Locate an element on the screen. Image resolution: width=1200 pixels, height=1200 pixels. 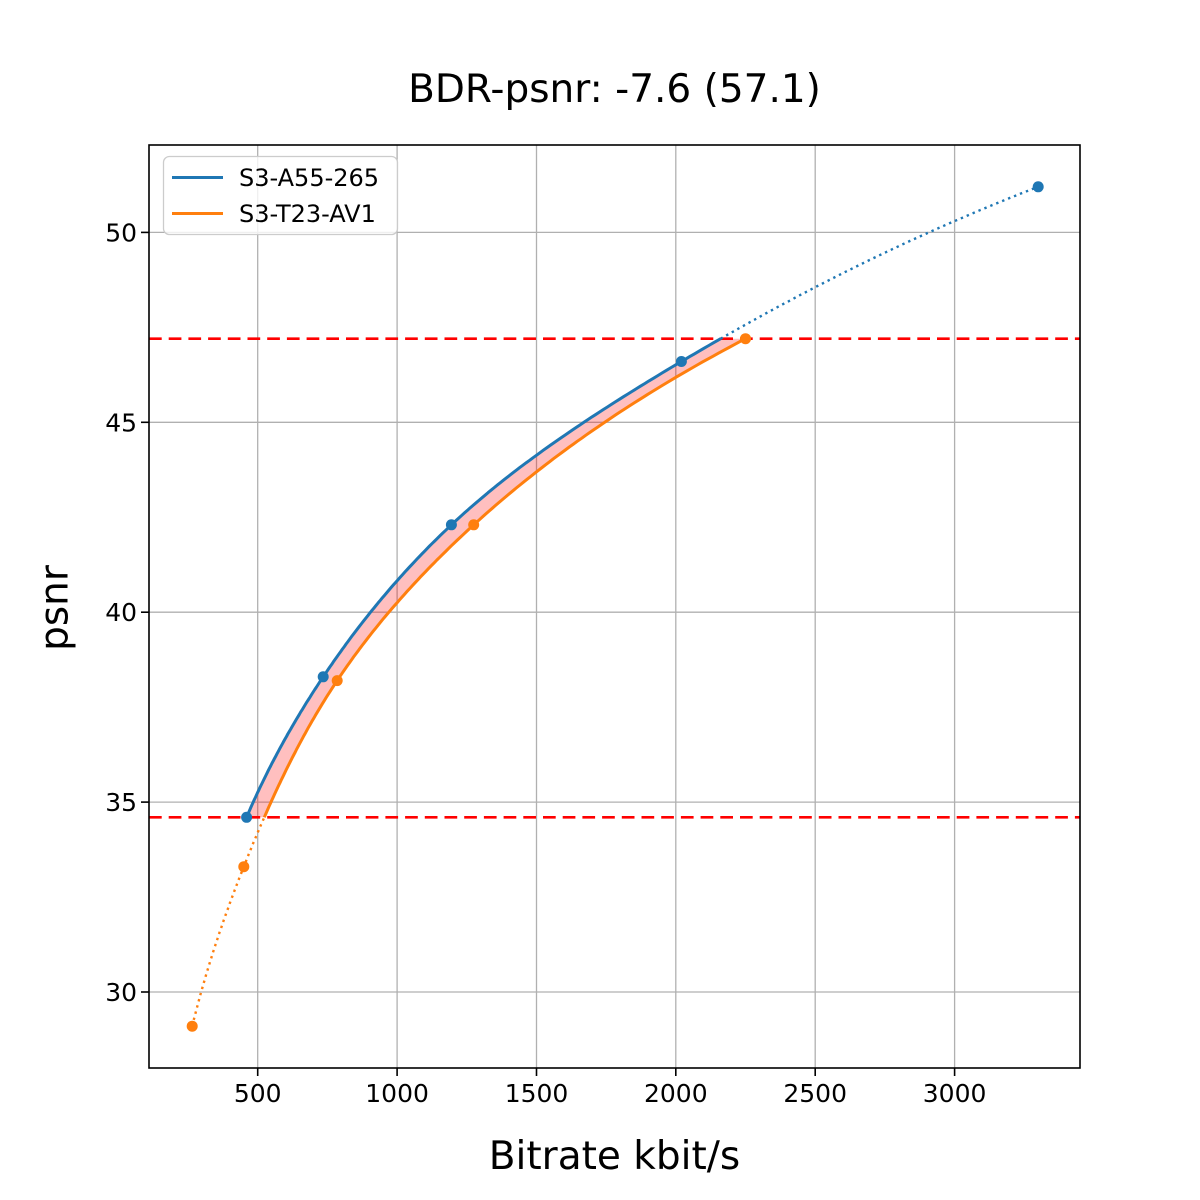
y-tick-label: 30 is located at coordinates (121, 992).